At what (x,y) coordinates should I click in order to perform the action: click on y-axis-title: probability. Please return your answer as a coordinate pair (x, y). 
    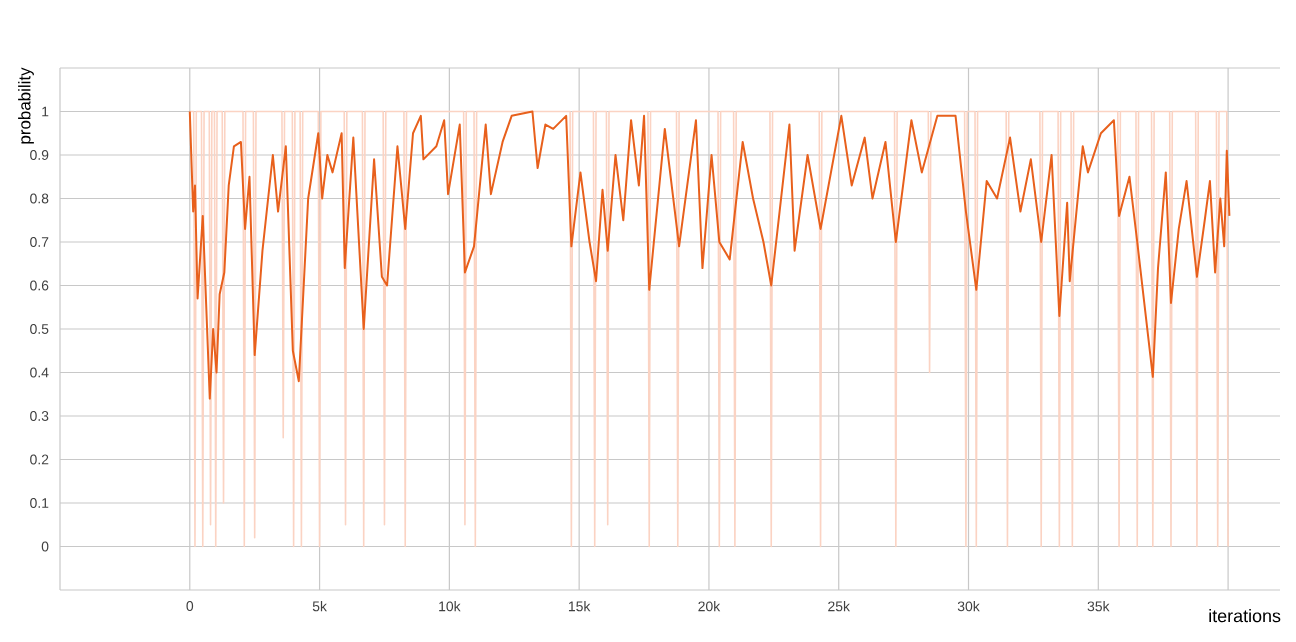
    Looking at the image, I should click on (26, 105).